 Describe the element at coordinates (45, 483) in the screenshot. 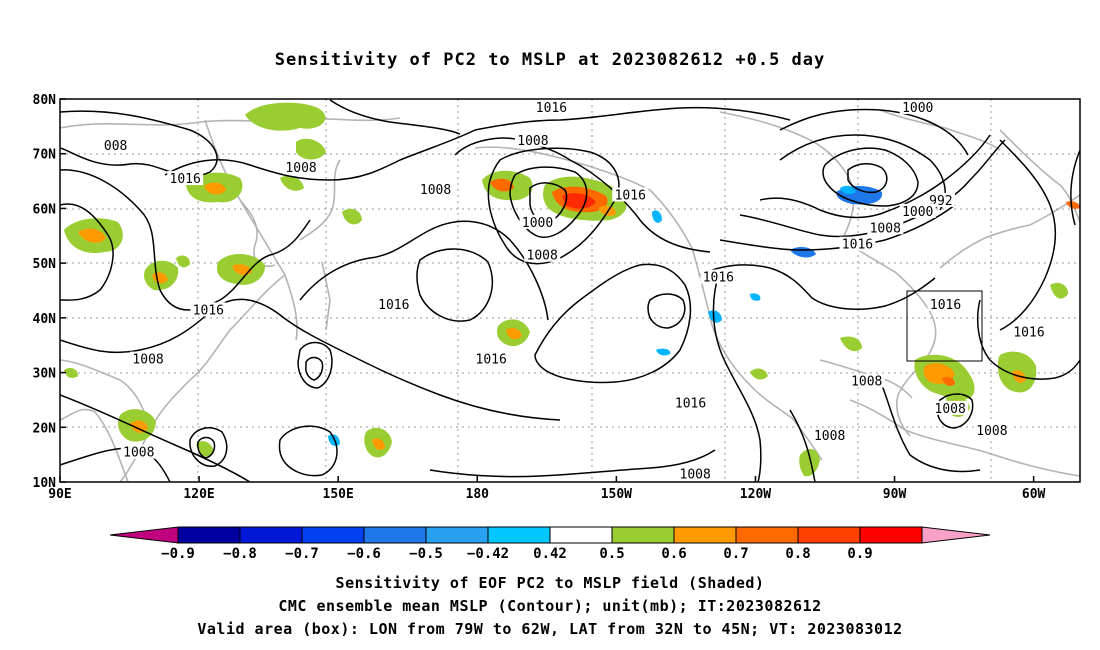

I see `lat-tick-label: 10N` at that location.